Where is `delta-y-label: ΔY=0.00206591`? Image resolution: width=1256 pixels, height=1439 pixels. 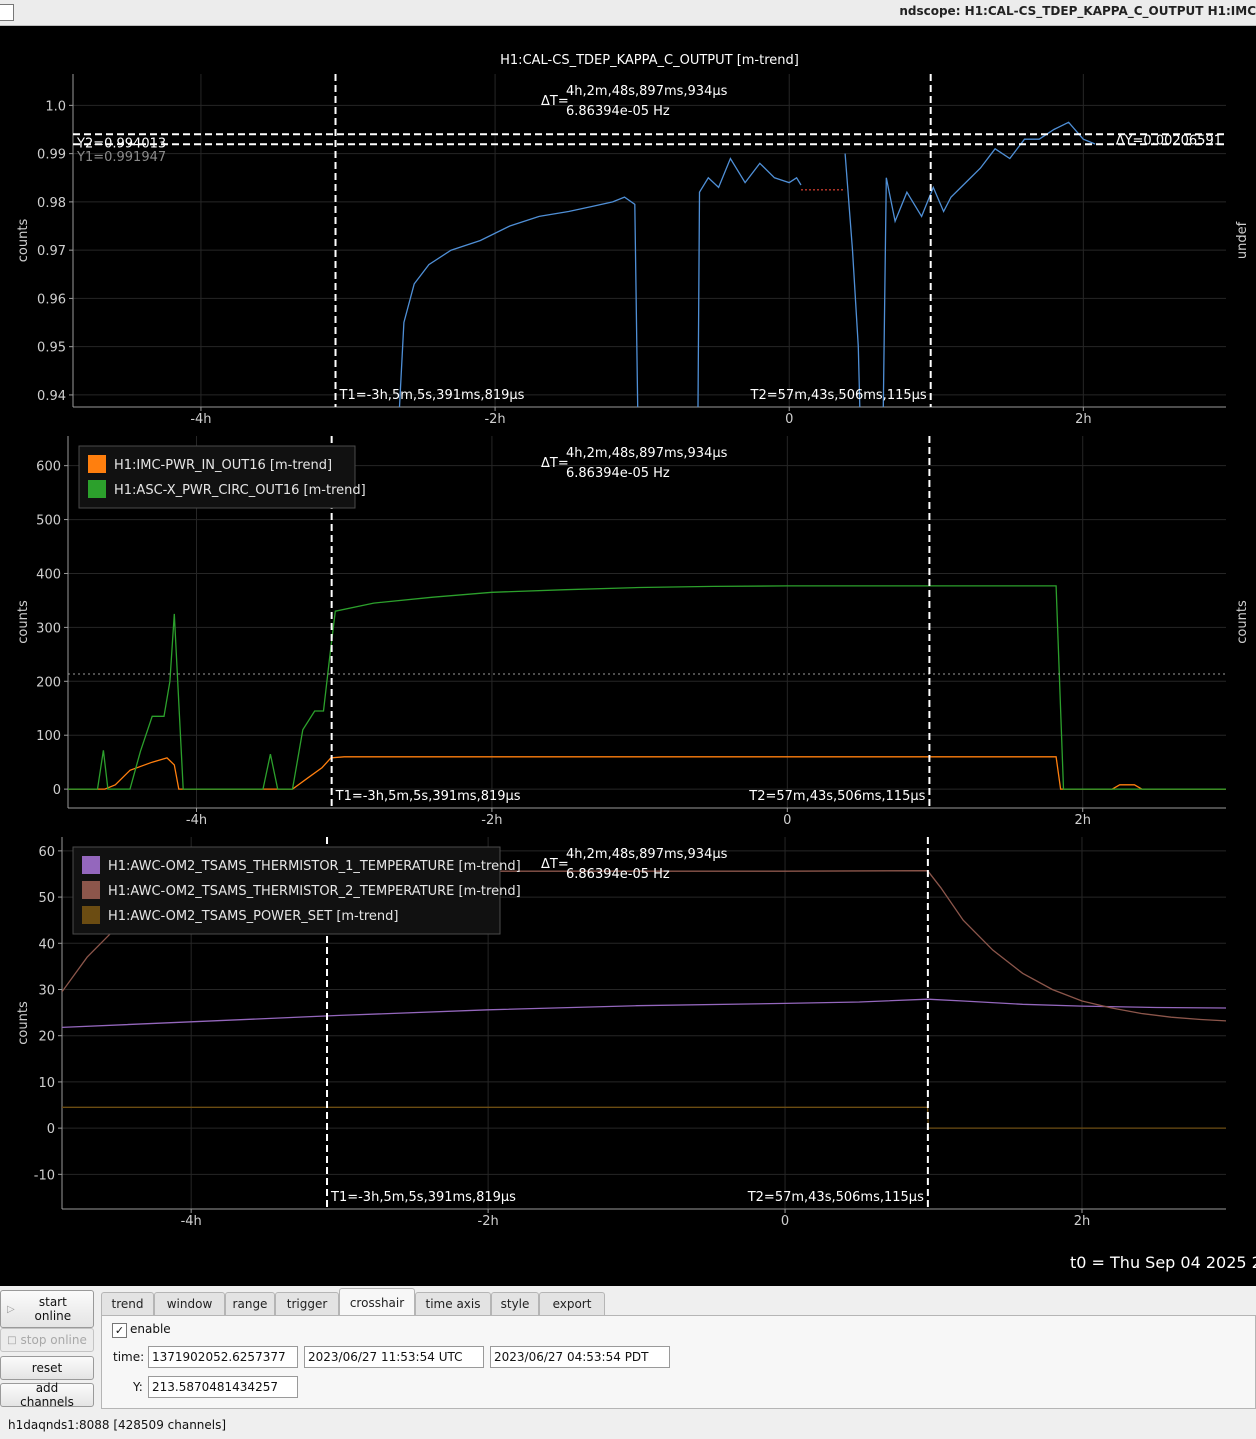
delta-y-label: ΔY=0.00206591 is located at coordinates (1169, 140).